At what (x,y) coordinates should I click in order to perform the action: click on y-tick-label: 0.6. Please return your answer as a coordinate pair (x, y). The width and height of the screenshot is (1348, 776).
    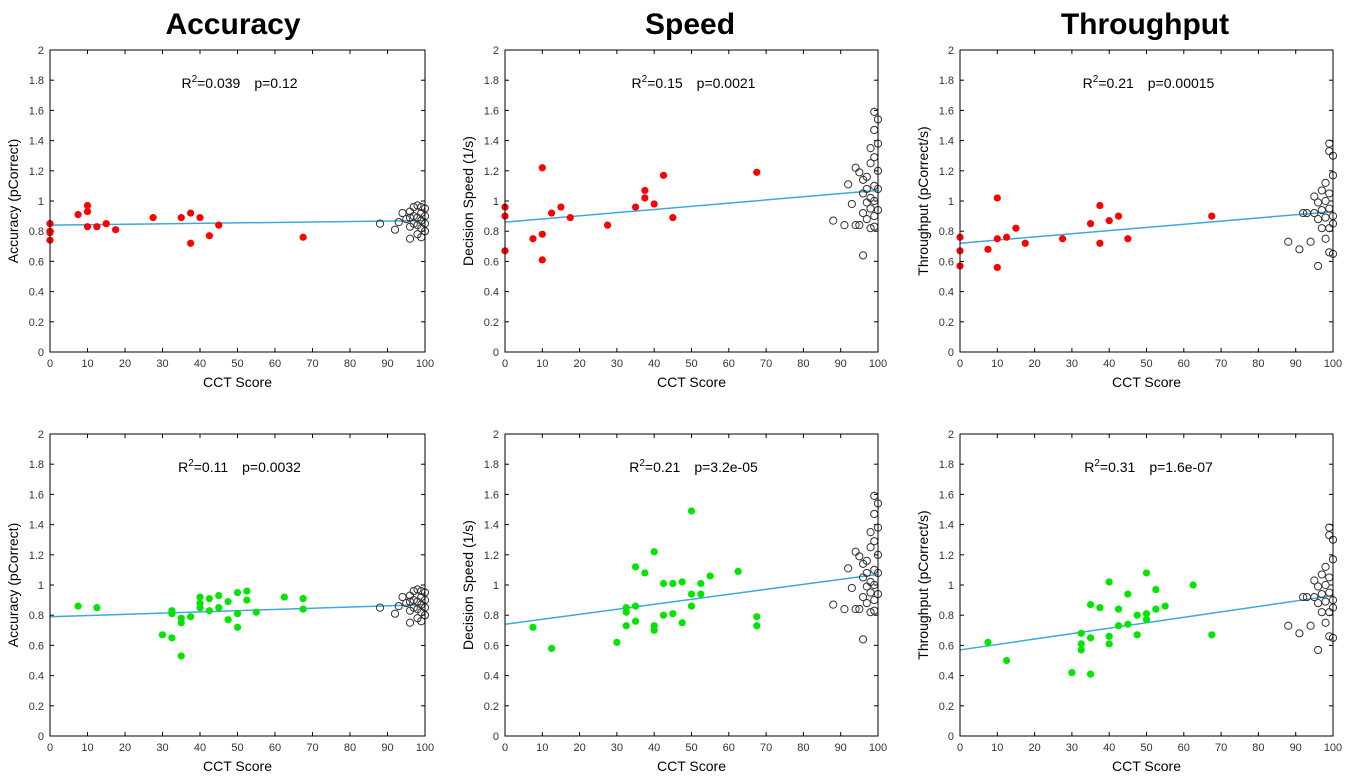
    Looking at the image, I should click on (491, 262).